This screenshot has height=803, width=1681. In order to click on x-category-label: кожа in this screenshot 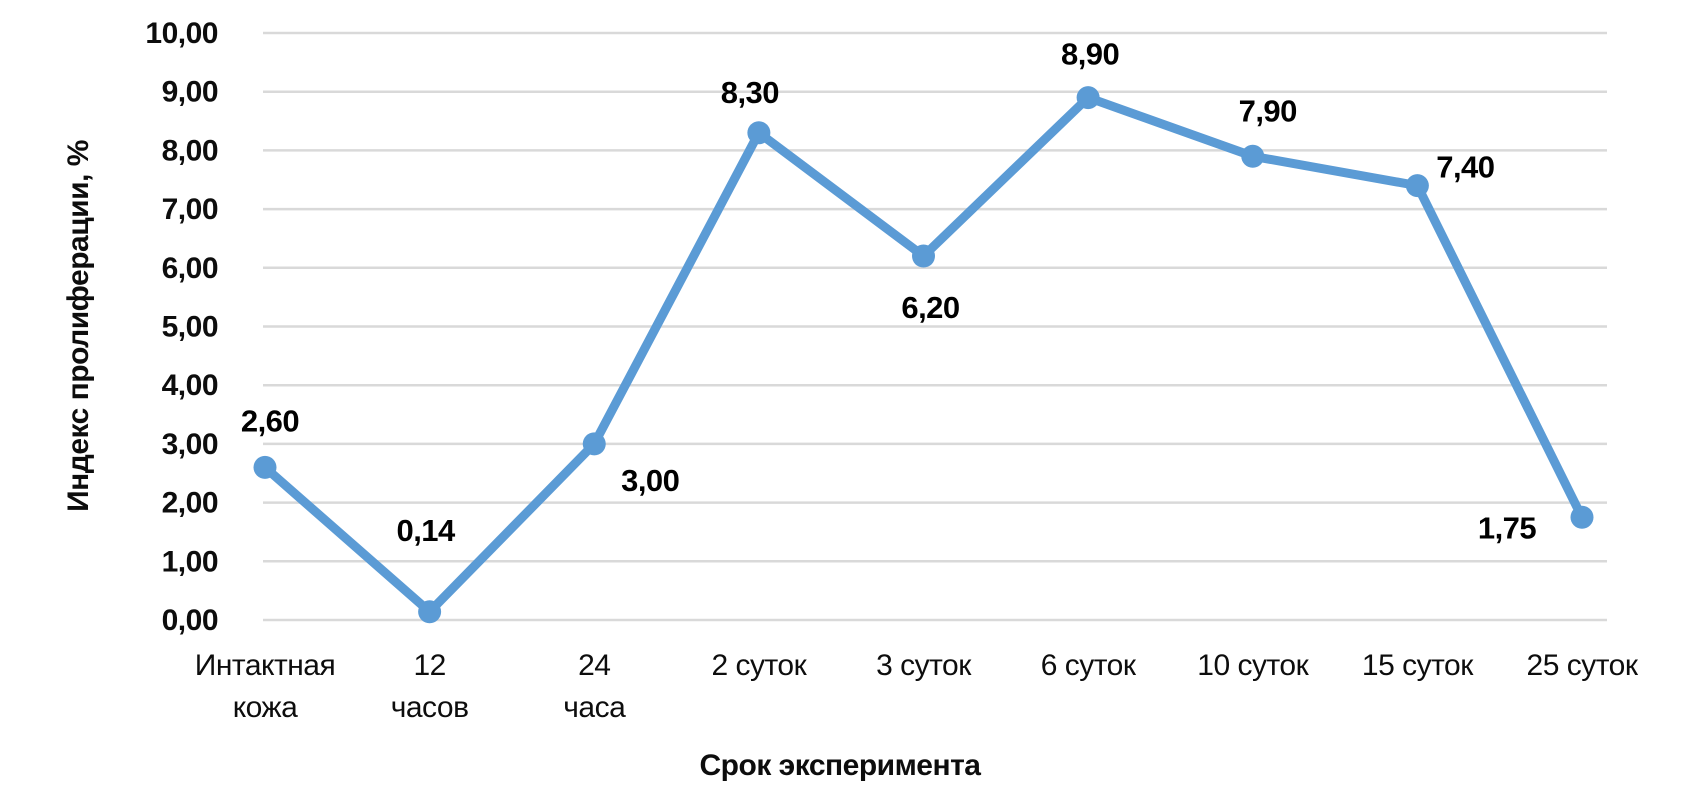, I will do `click(265, 707)`.